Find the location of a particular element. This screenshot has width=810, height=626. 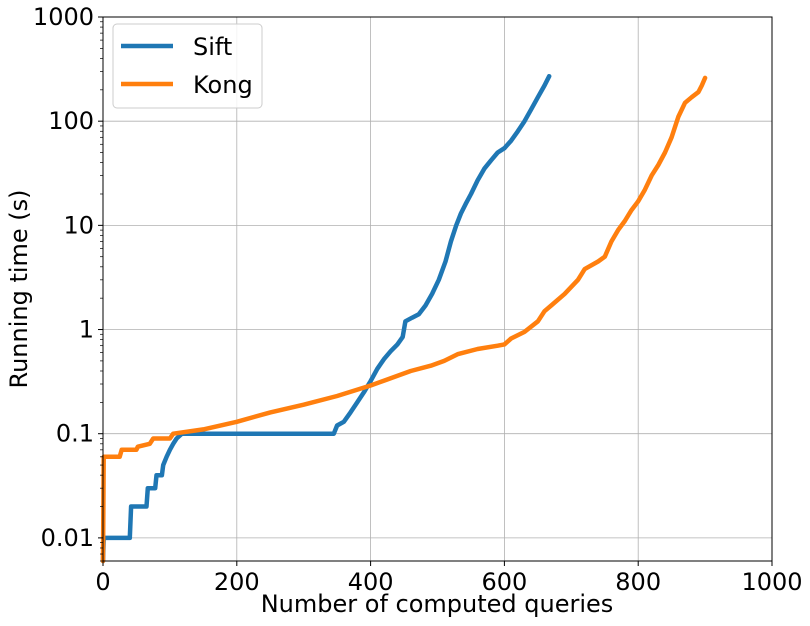

y-tick-label: 1 is located at coordinates (86, 330).